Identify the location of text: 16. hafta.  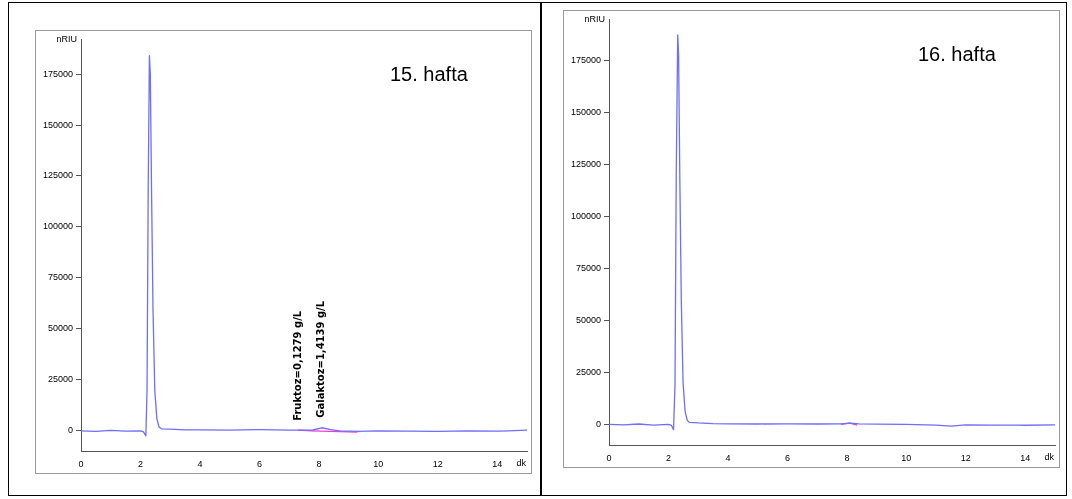
(957, 53).